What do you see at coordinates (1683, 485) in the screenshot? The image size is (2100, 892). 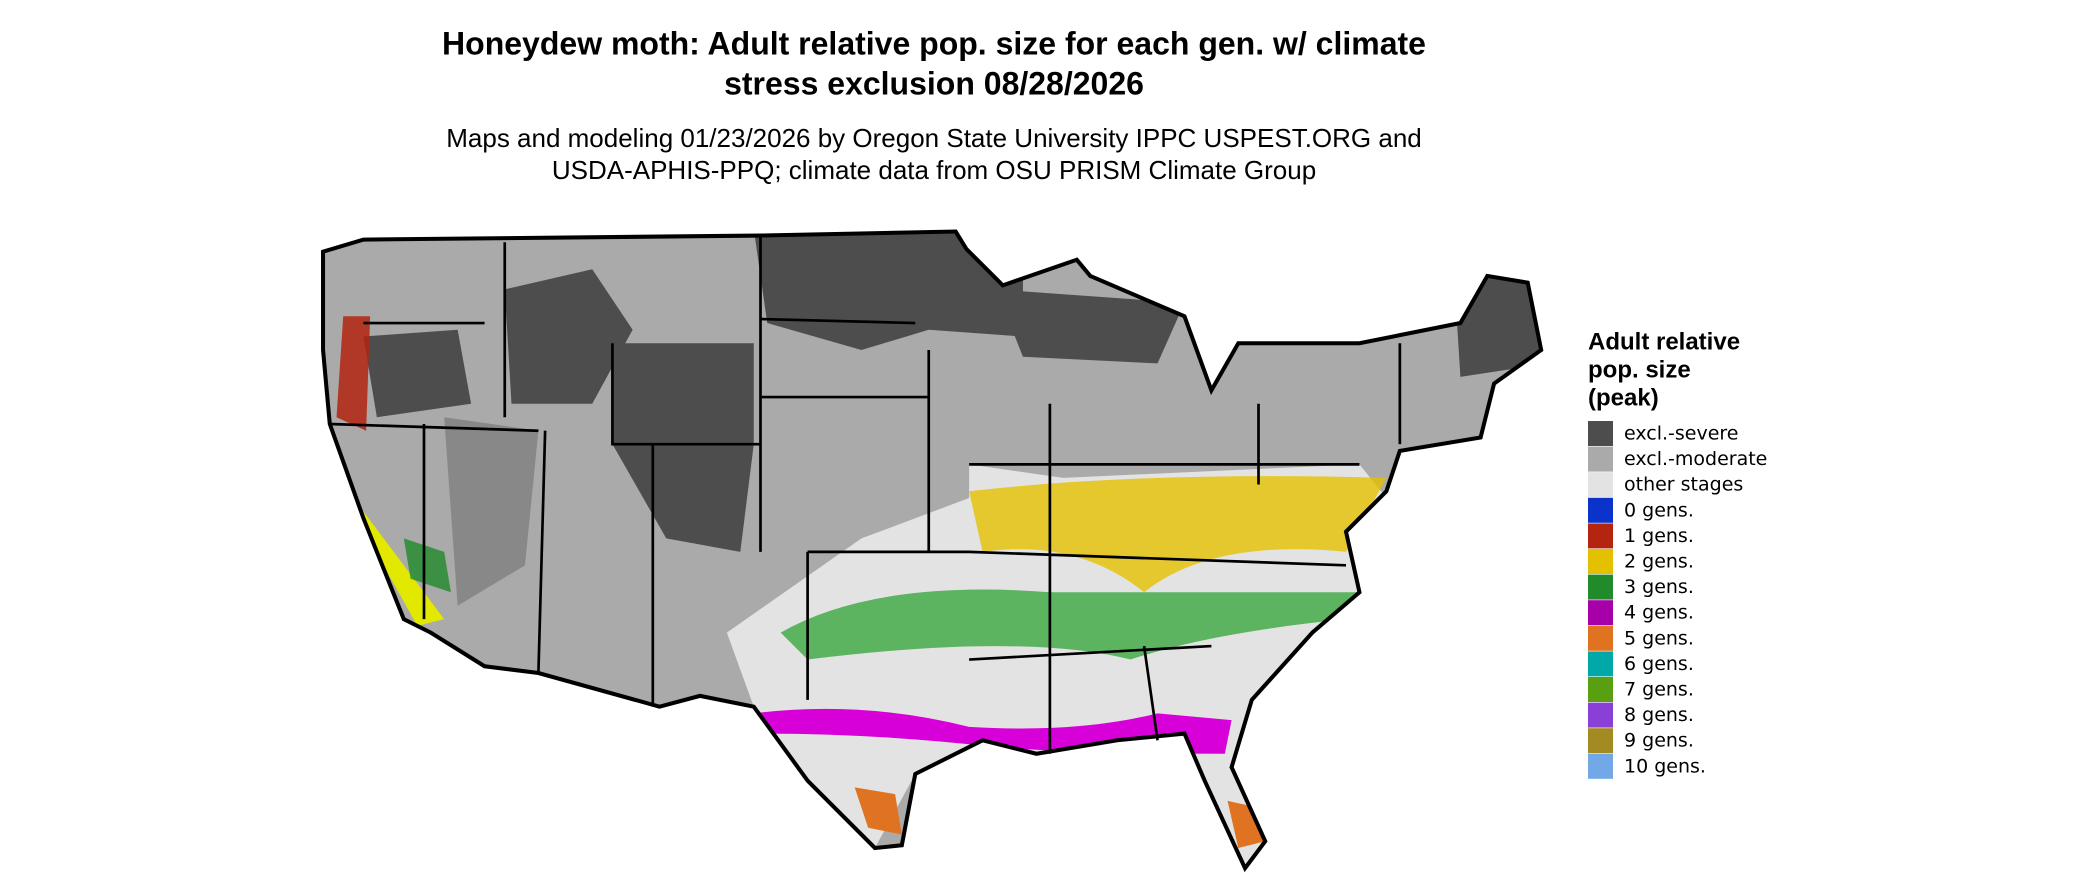 I see `legend-label: other stages` at bounding box center [1683, 485].